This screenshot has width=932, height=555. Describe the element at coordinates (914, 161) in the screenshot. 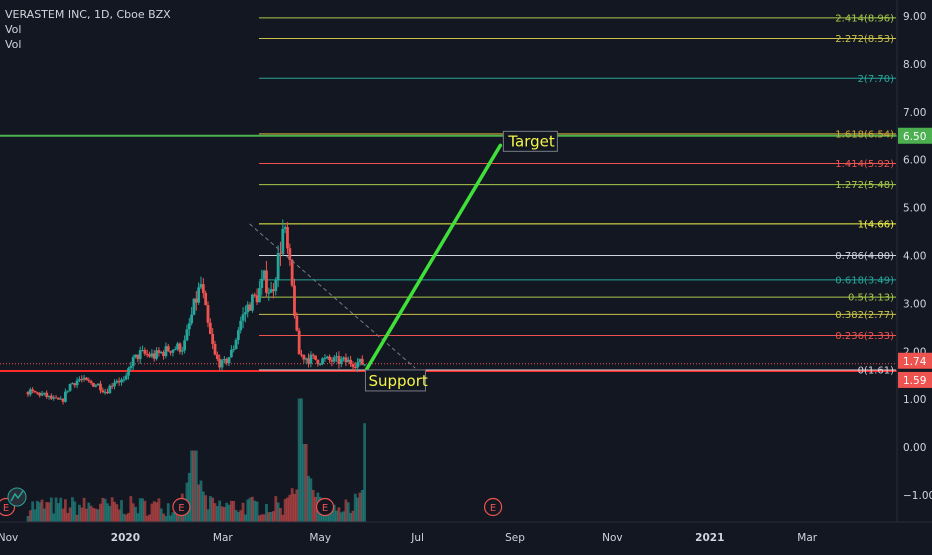

I see `price-tick-label: 6.00` at that location.